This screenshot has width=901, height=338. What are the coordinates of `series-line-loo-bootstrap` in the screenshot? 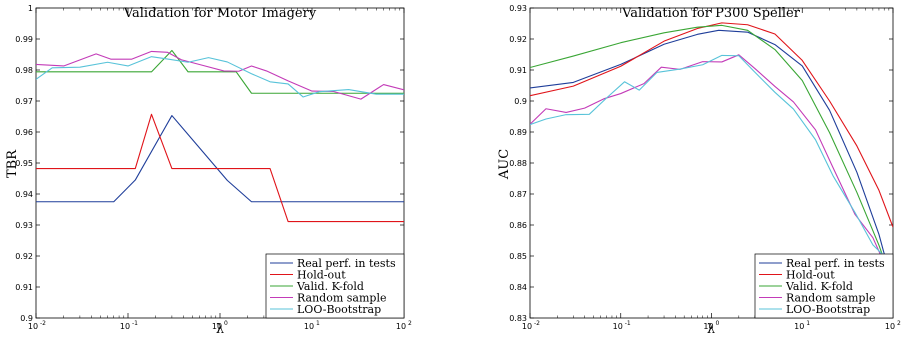 It's located at (220, 77).